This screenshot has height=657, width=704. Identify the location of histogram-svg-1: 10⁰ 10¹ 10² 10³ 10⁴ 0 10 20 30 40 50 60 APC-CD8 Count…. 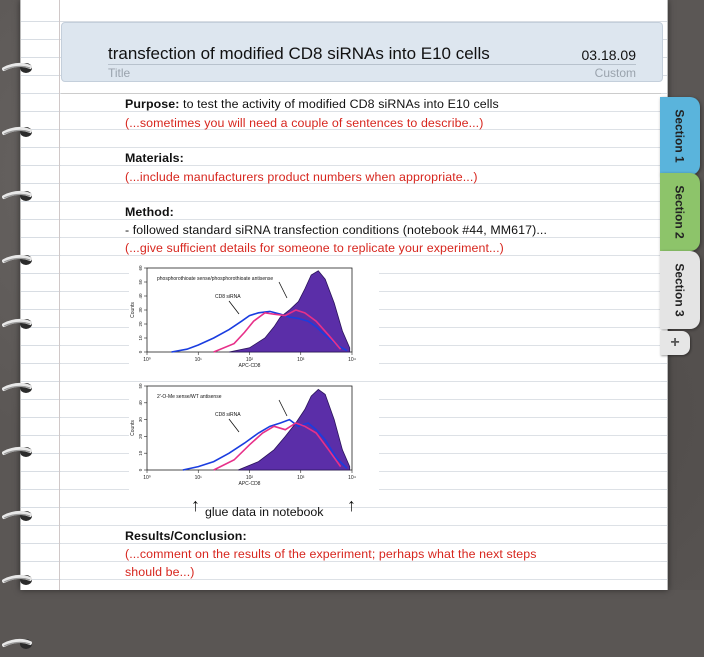
(243, 317).